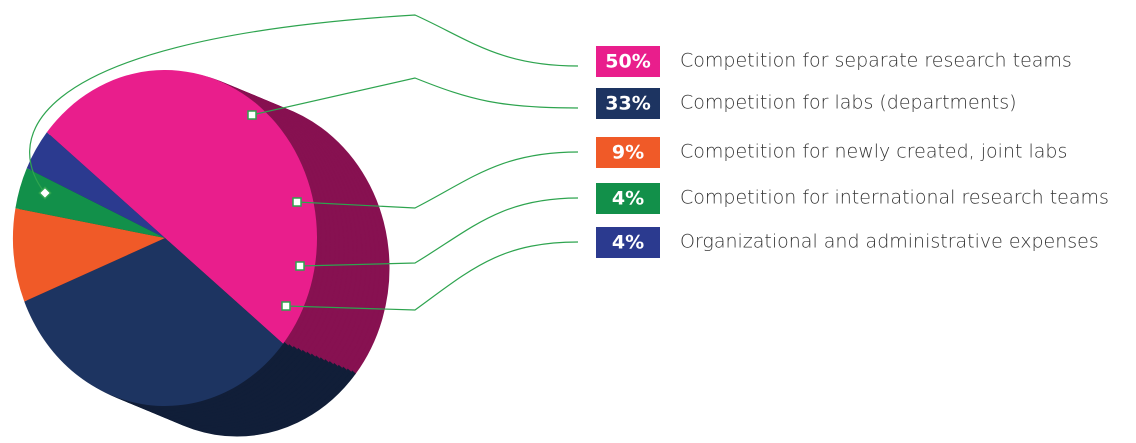 The width and height of the screenshot is (1136, 443). What do you see at coordinates (876, 61) in the screenshot?
I see `legend-label: Competition for separate research teams` at bounding box center [876, 61].